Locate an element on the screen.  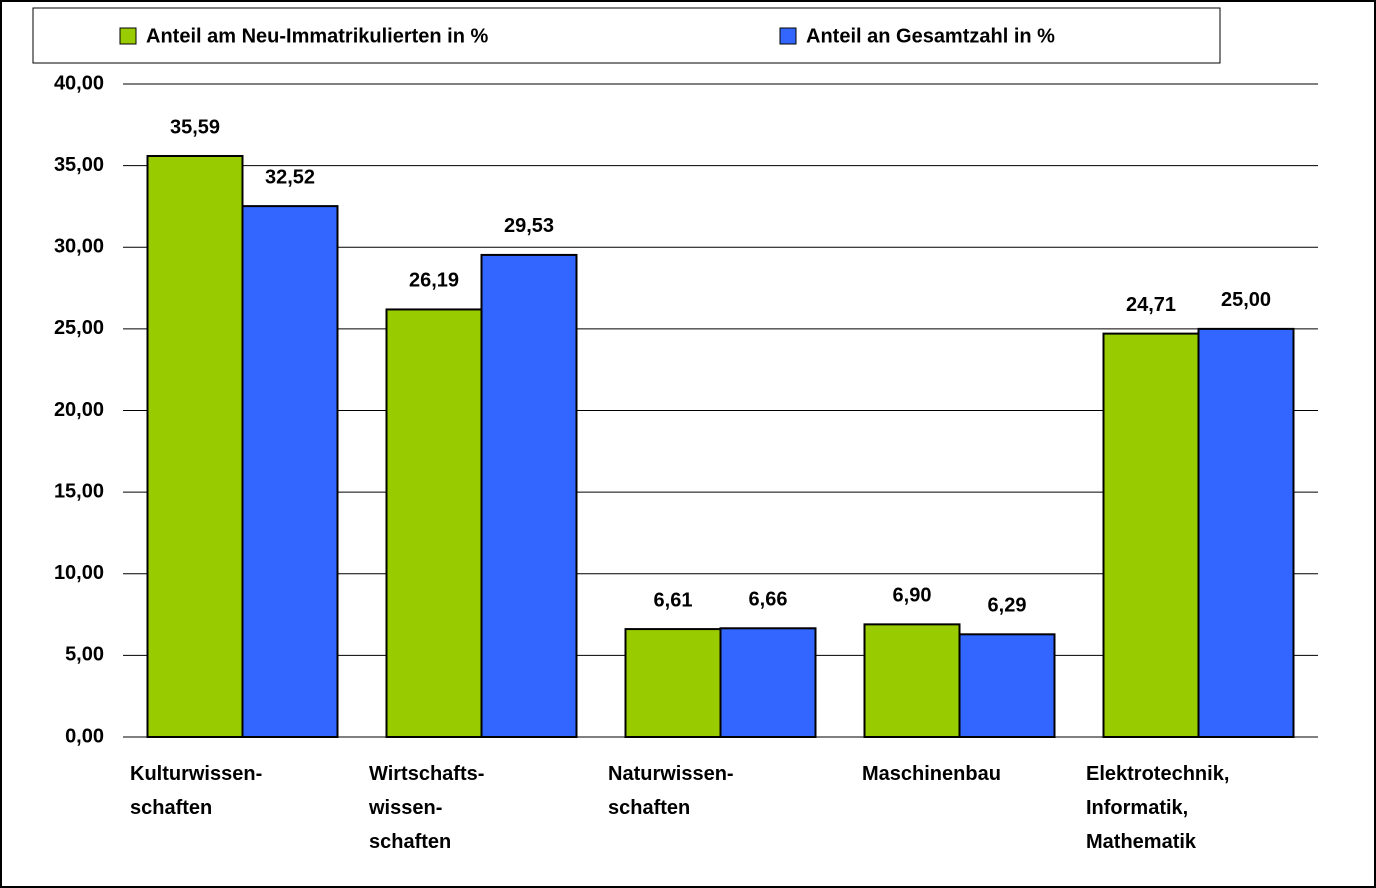
y-tick-label: 30,00 is located at coordinates (79, 247).